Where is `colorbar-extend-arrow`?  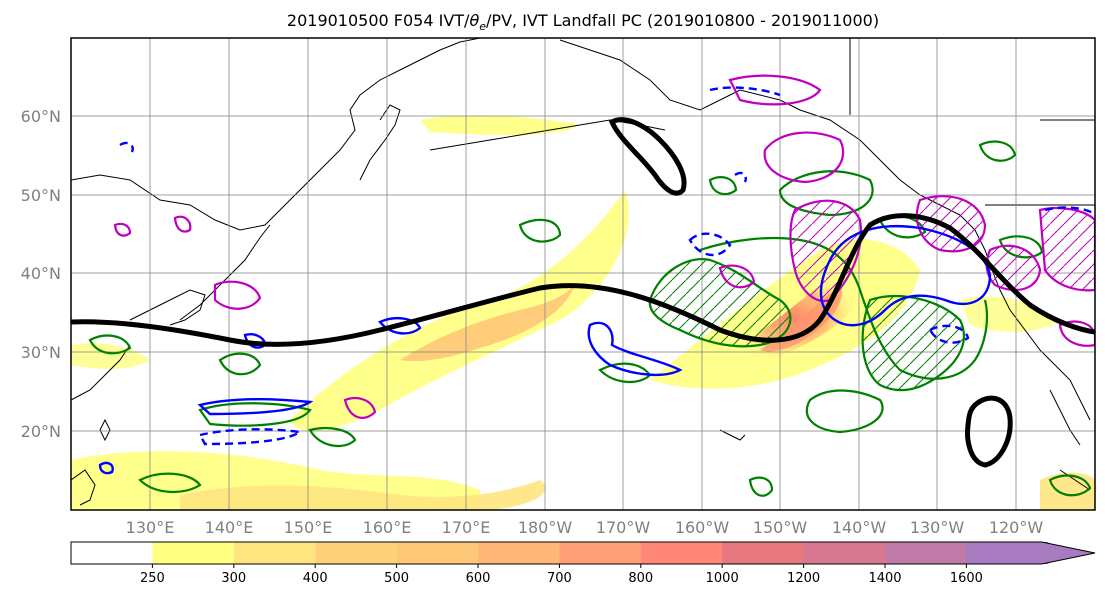 colorbar-extend-arrow is located at coordinates (1030, 553).